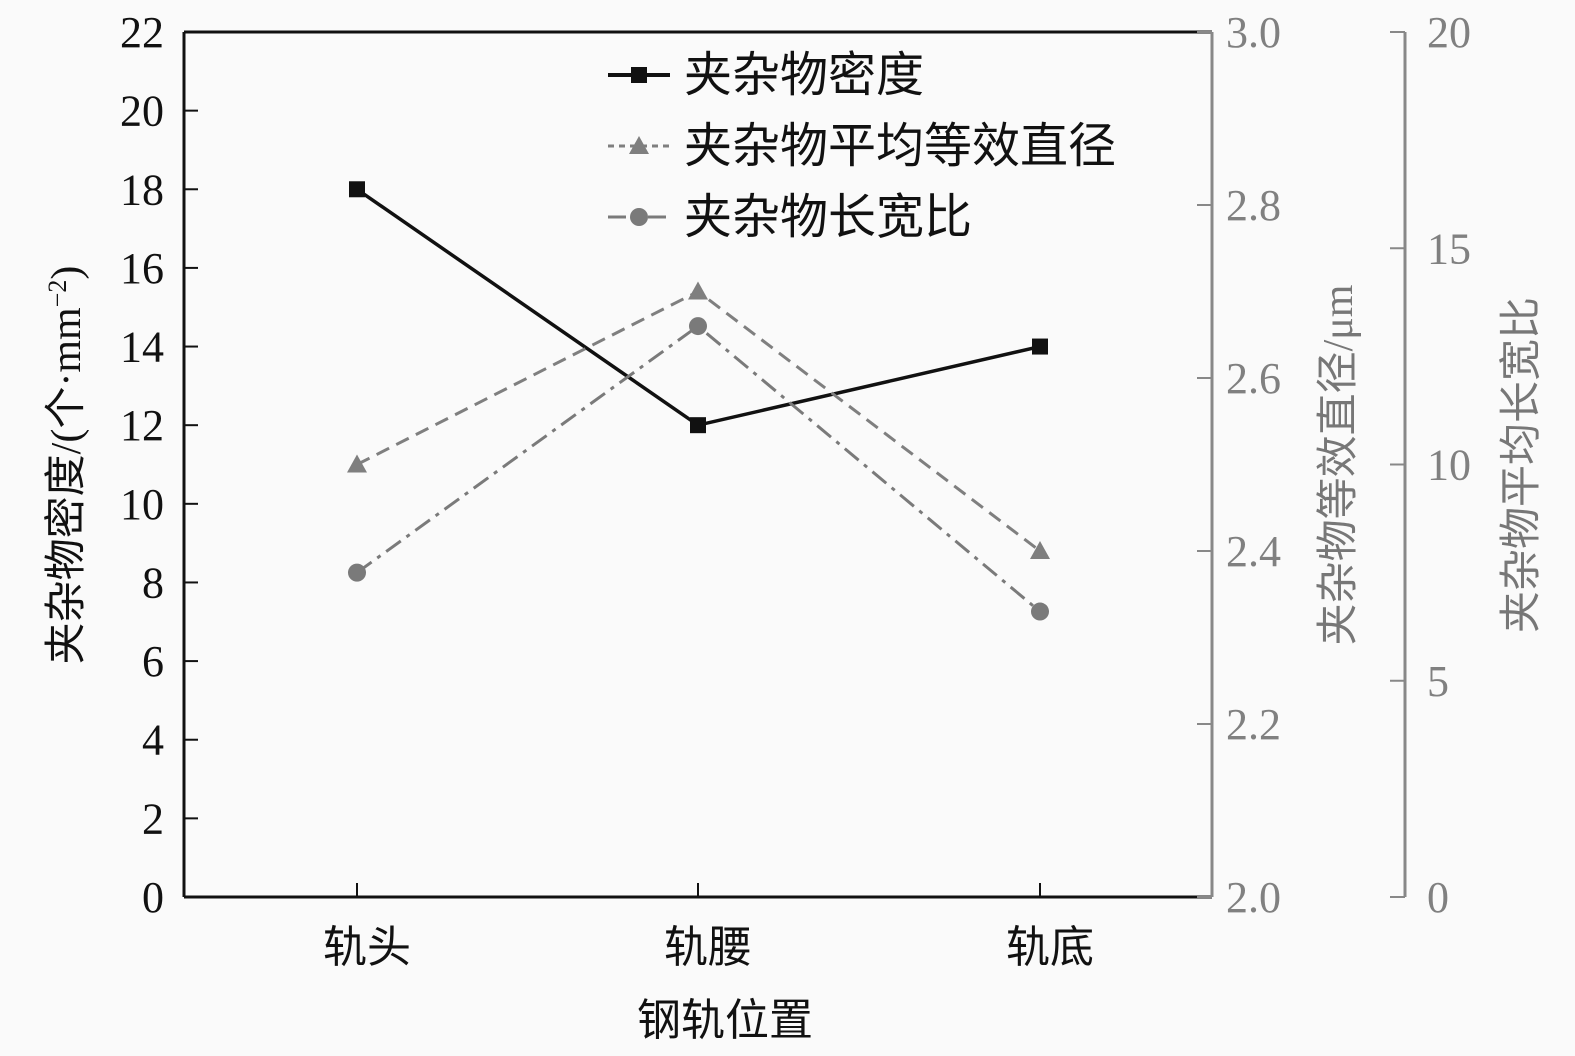 The height and width of the screenshot is (1056, 1575). I want to click on legend-label: 夹杂物密度, so click(804, 75).